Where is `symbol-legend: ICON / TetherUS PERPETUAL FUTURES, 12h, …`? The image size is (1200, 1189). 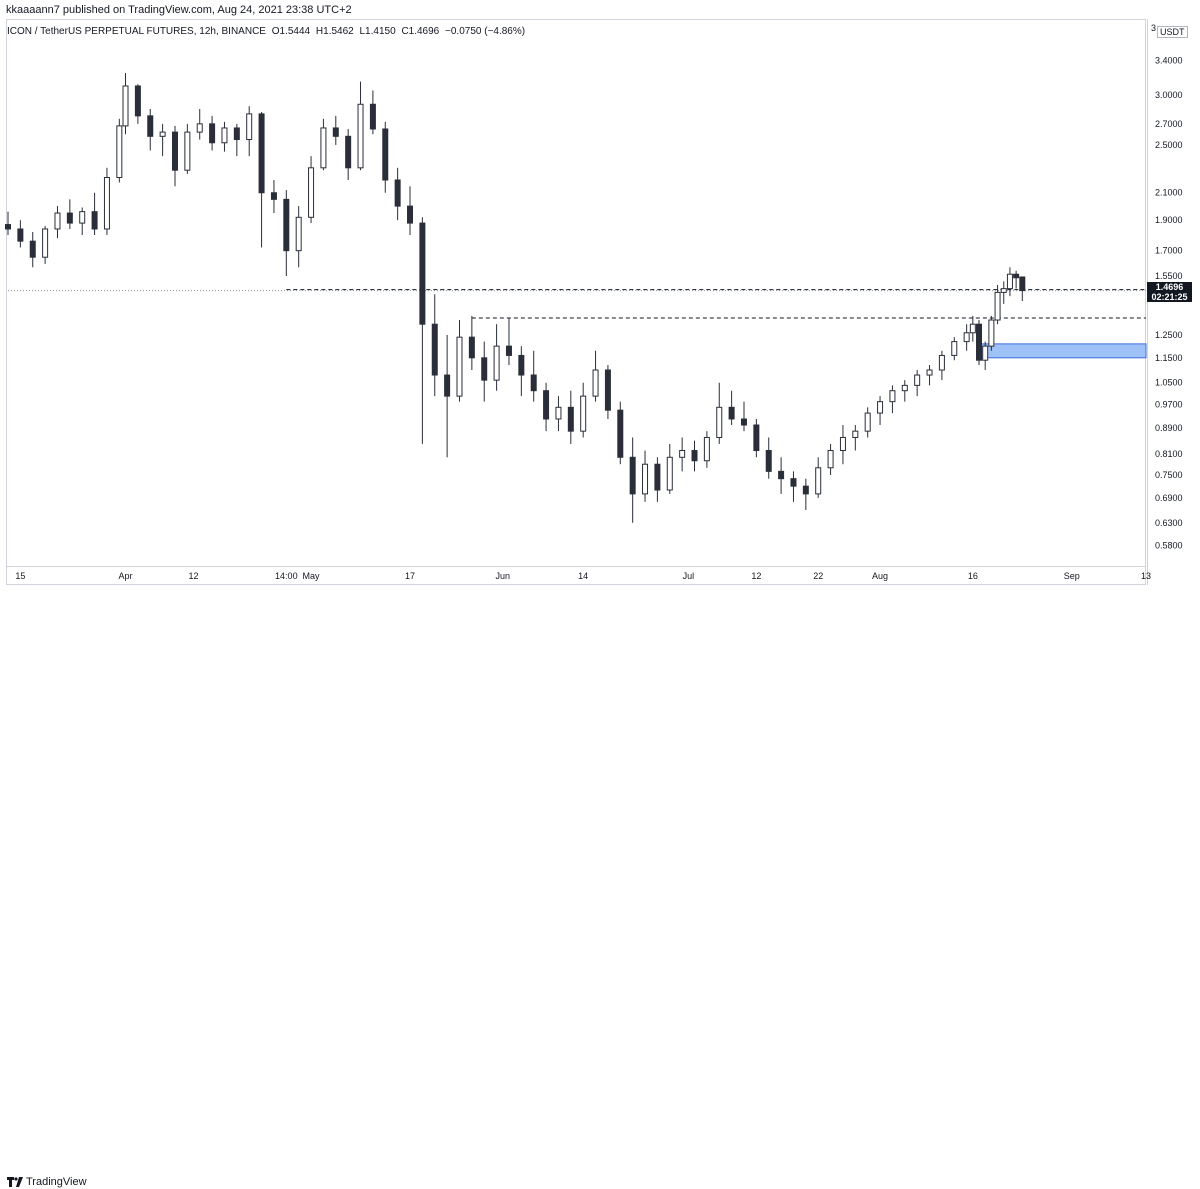
symbol-legend: ICON / TetherUS PERPETUAL FUTURES, 12h, … is located at coordinates (267, 31).